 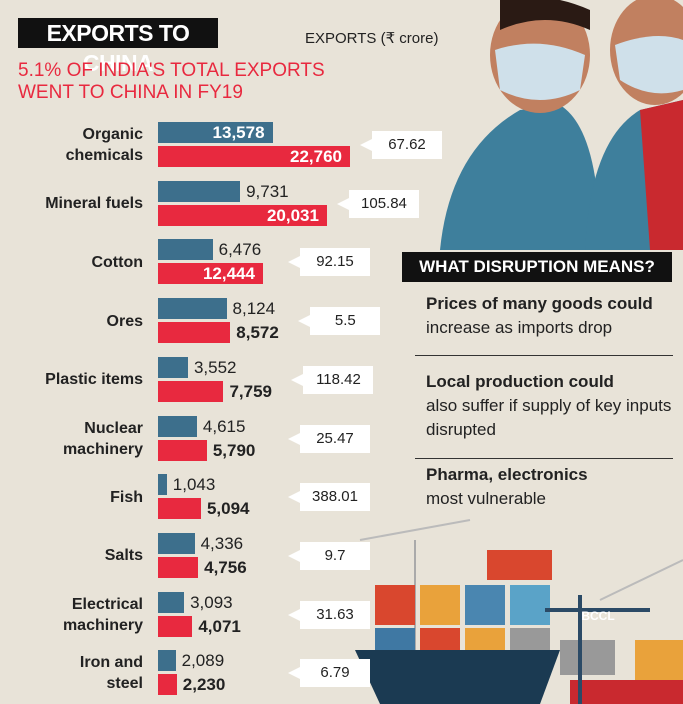 What do you see at coordinates (401, 145) in the screenshot?
I see `change-box: 67.62` at bounding box center [401, 145].